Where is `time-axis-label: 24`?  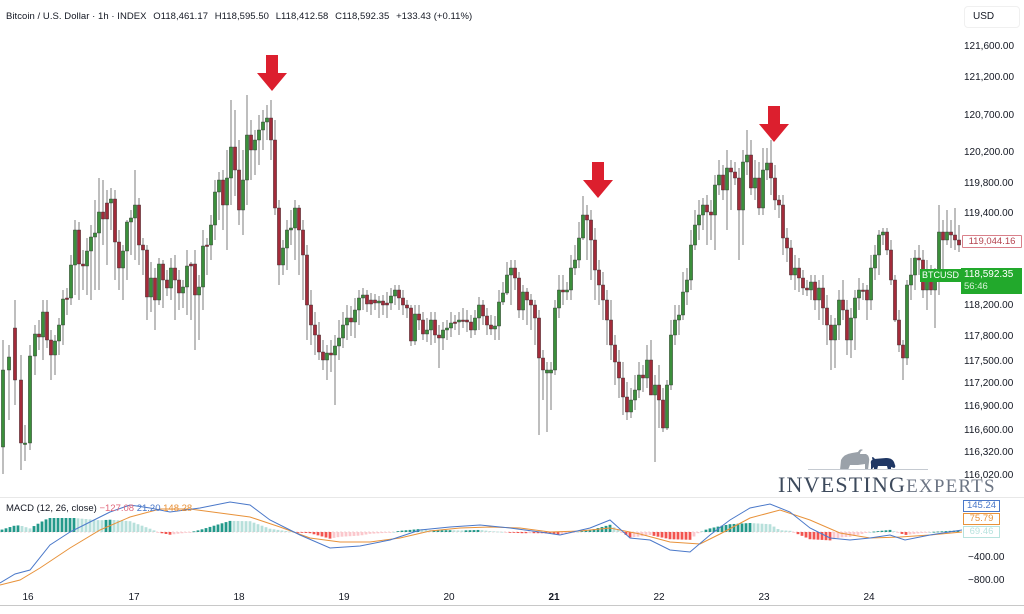 time-axis-label: 24 is located at coordinates (869, 597).